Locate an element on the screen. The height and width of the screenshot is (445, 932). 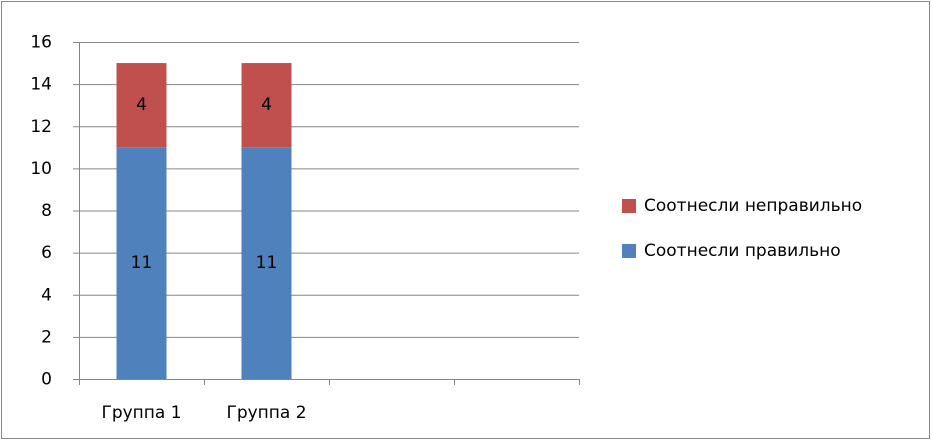
y-tick-label: 4 is located at coordinates (46, 295).